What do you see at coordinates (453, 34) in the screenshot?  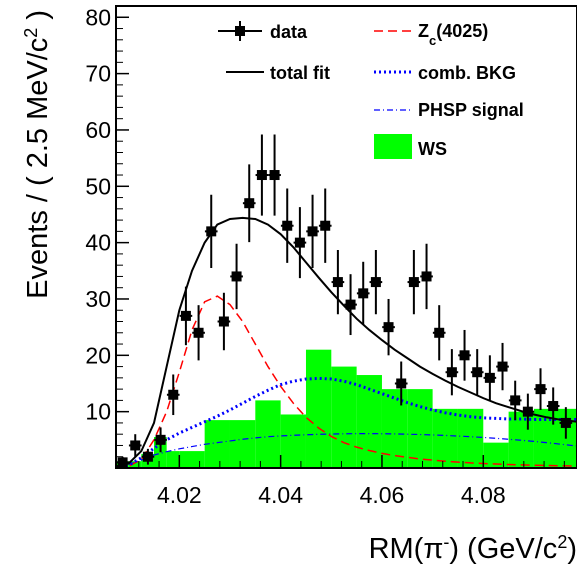 I see `legend-label-zc4025: Zc(4025)` at bounding box center [453, 34].